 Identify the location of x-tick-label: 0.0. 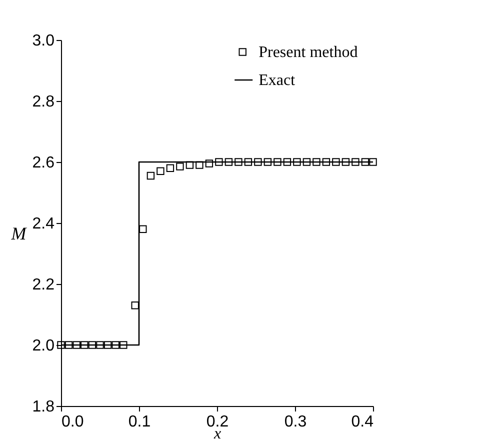
(73, 422).